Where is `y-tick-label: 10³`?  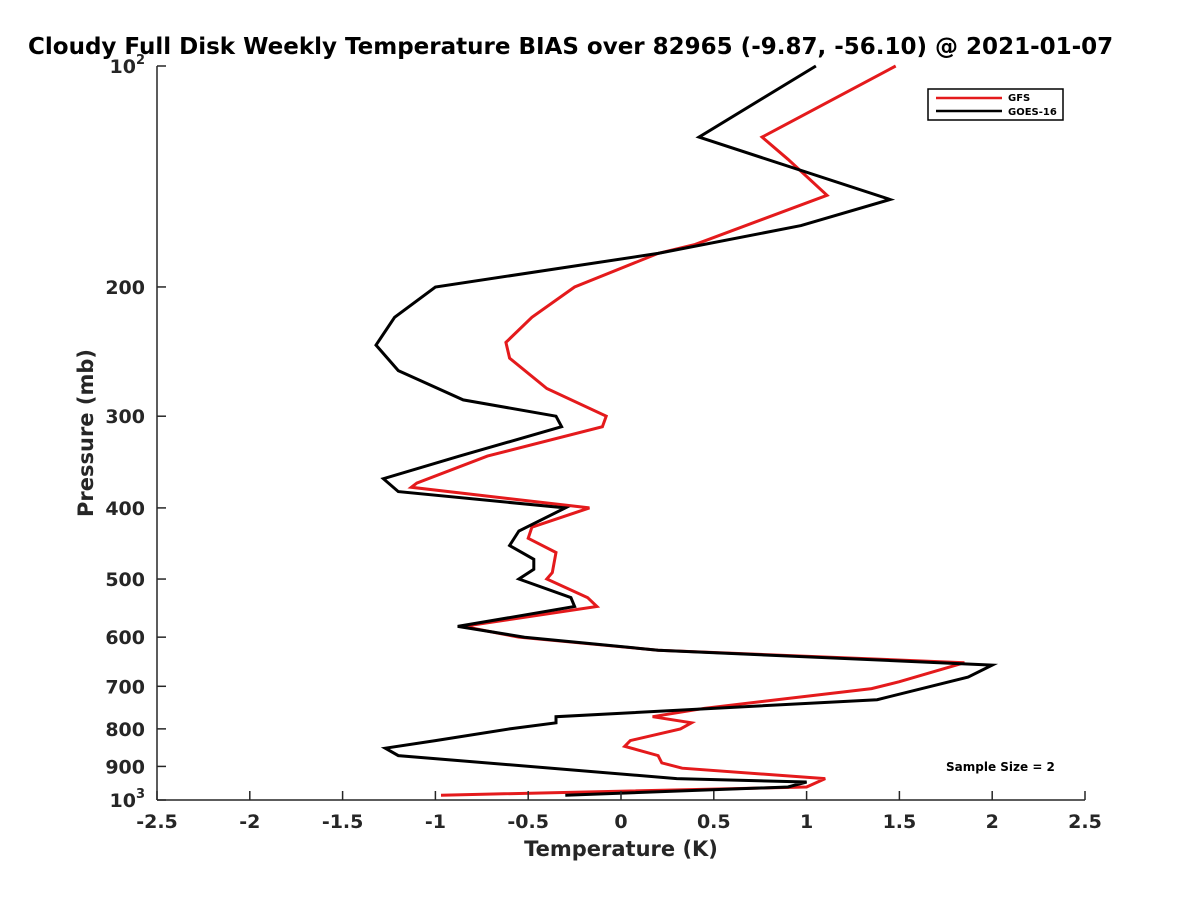 y-tick-label: 10³ is located at coordinates (128, 799).